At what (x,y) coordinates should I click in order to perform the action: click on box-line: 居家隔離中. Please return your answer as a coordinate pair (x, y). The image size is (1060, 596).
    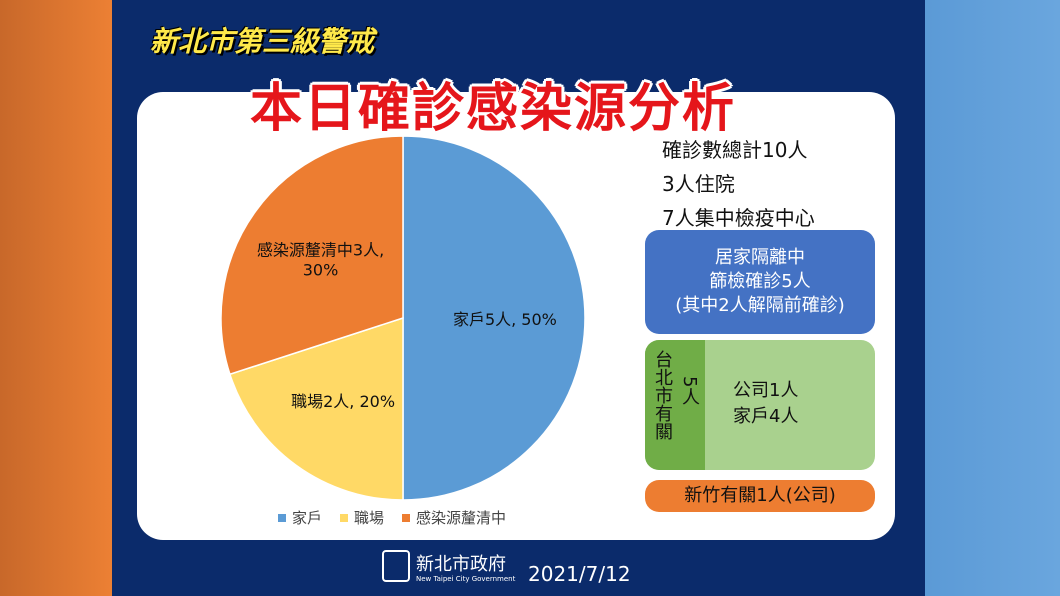
    Looking at the image, I should click on (760, 257).